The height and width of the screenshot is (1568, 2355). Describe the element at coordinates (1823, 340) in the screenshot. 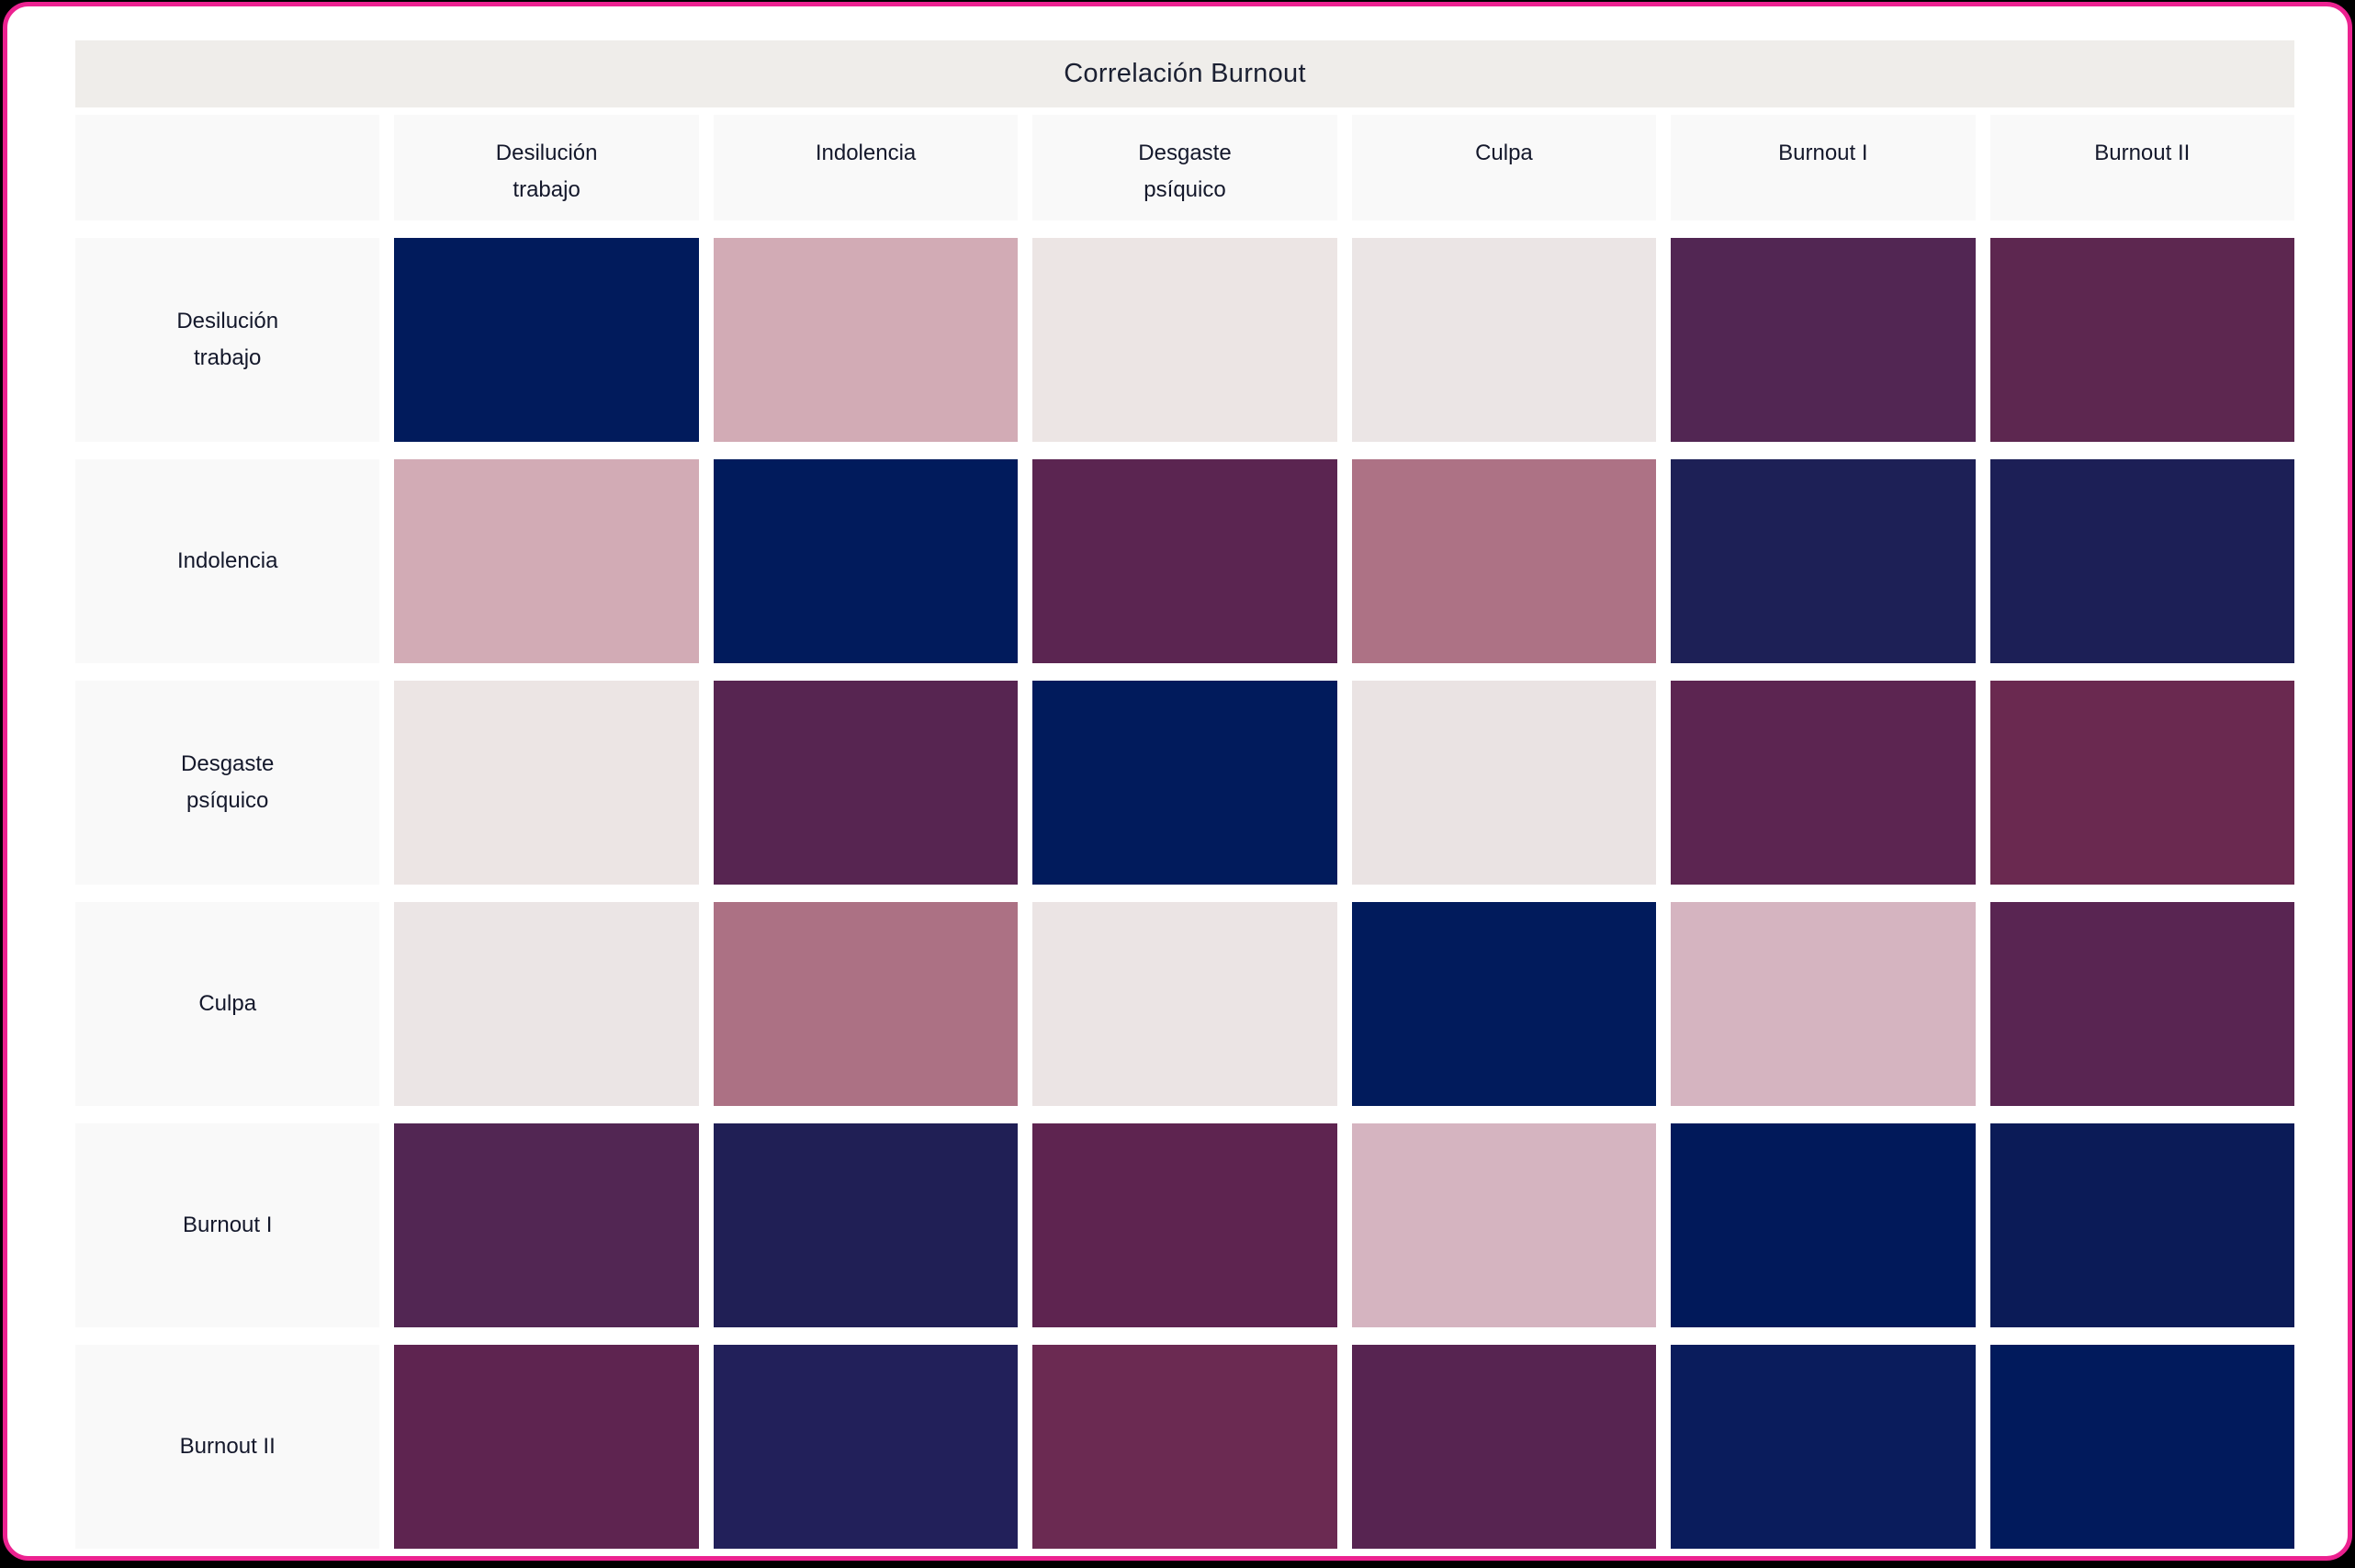

I see `heatmap-cell-r0-c4` at that location.